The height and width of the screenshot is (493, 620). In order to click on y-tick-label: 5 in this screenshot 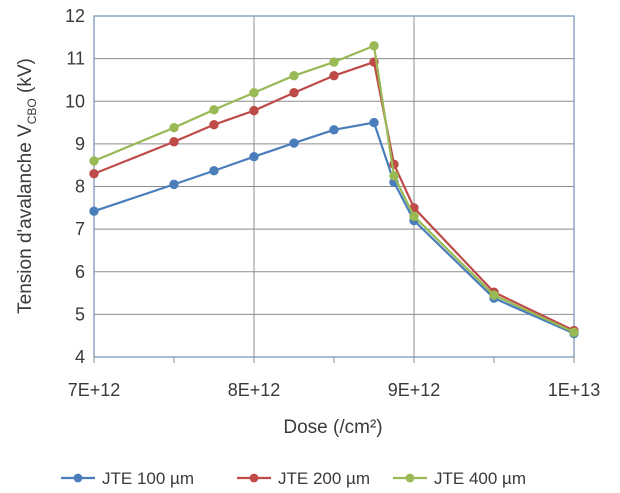, I will do `click(80, 314)`.